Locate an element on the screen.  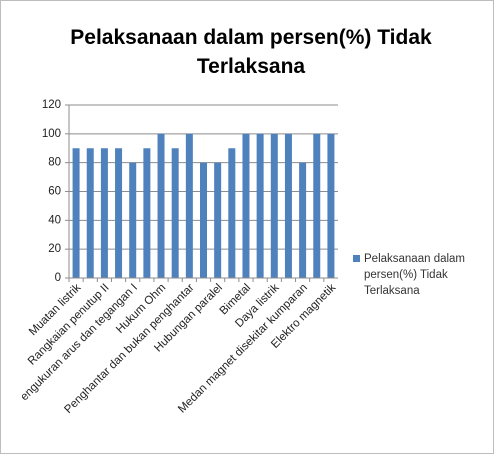
y-tick-label: 80 is located at coordinates (54, 163).